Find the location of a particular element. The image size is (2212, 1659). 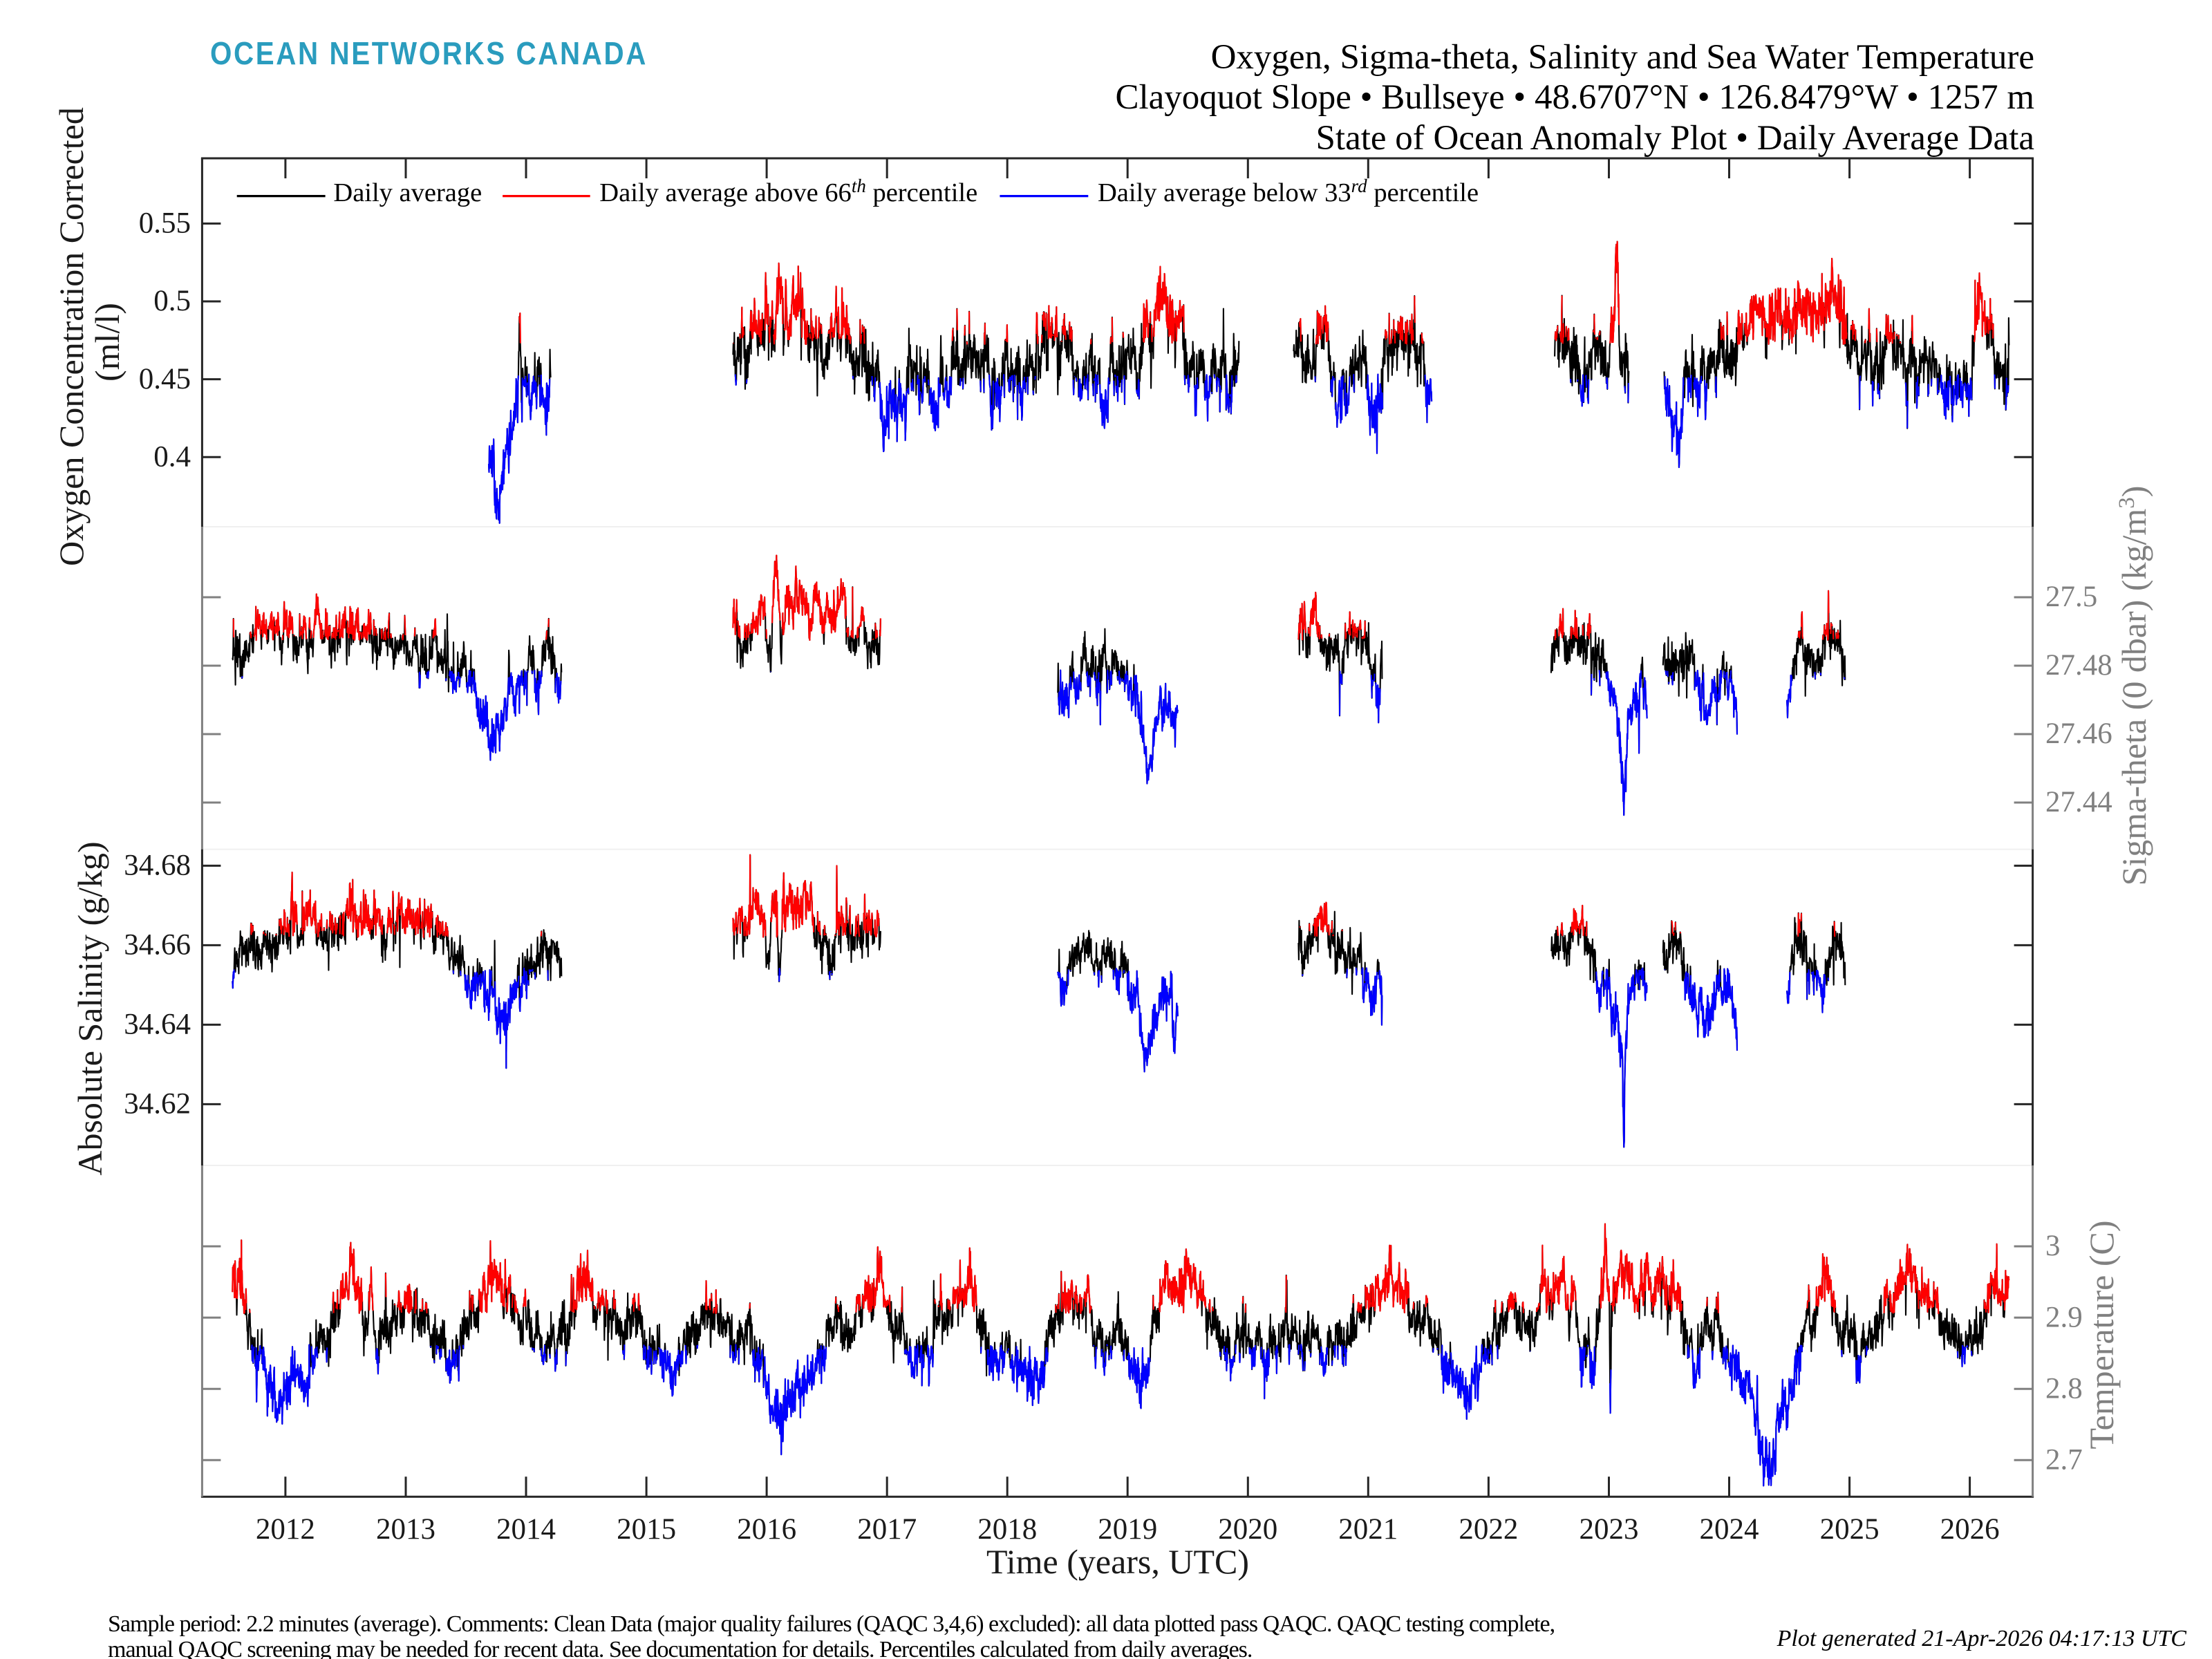

svg-text: Time (years, UTC) is located at coordinates (1117, 1562).